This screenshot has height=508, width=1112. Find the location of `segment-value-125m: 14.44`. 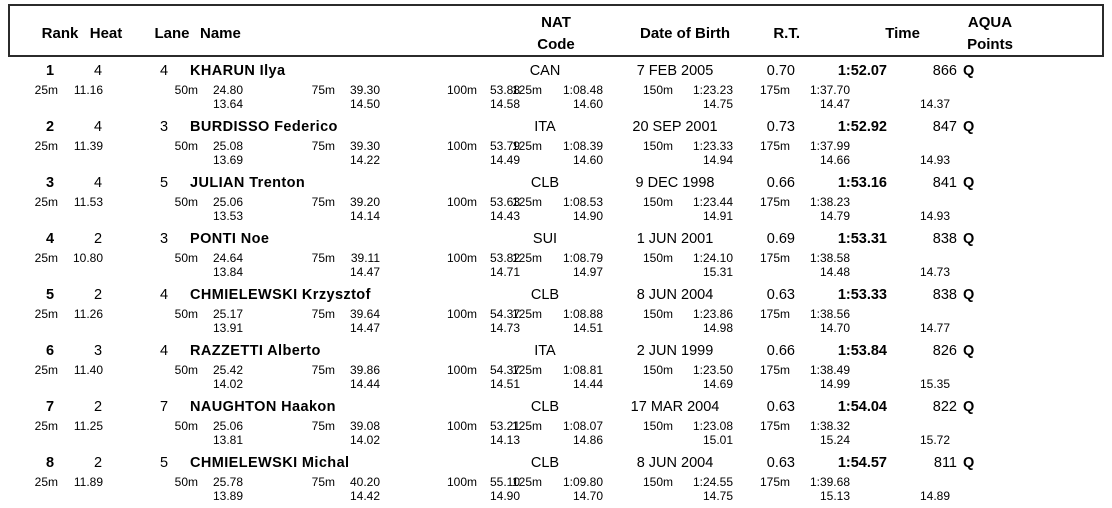

segment-value-125m: 14.44 is located at coordinates (587, 384).